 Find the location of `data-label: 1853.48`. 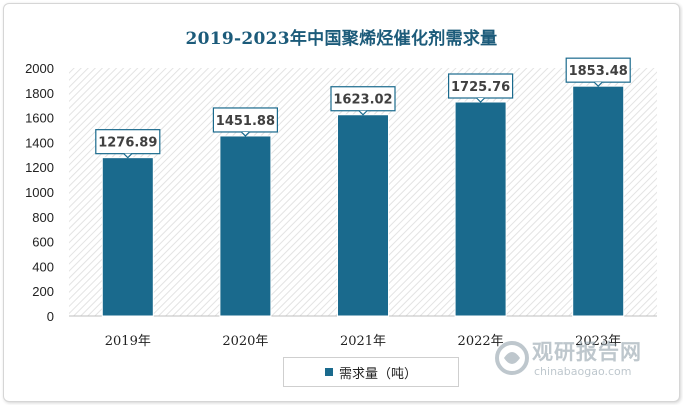

data-label: 1853.48 is located at coordinates (598, 71).